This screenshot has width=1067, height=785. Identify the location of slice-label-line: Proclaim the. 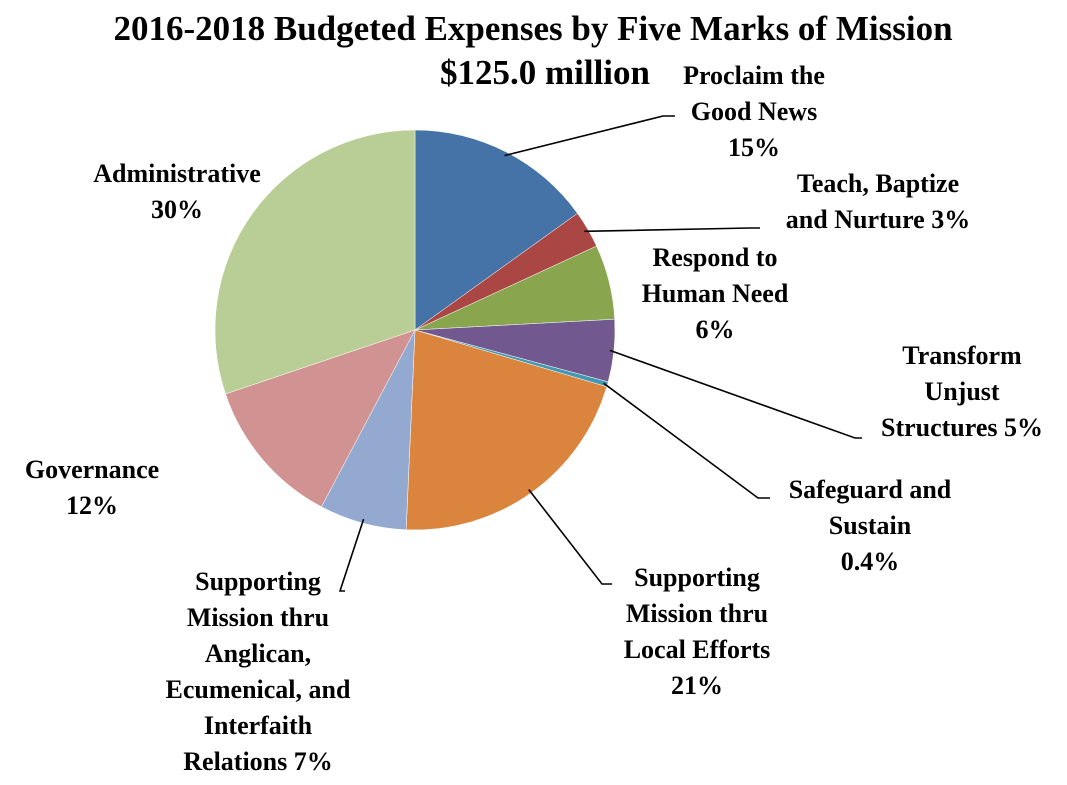
(754, 75).